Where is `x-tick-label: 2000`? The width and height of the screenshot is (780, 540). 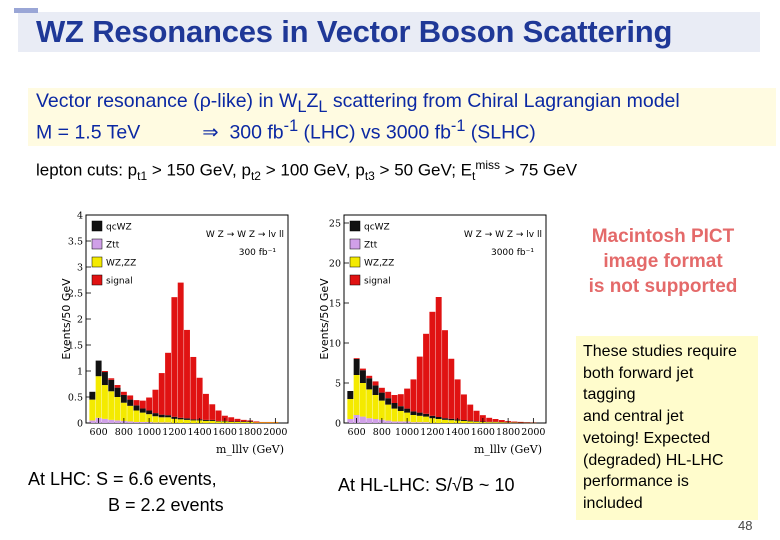 x-tick-label: 2000 is located at coordinates (275, 432).